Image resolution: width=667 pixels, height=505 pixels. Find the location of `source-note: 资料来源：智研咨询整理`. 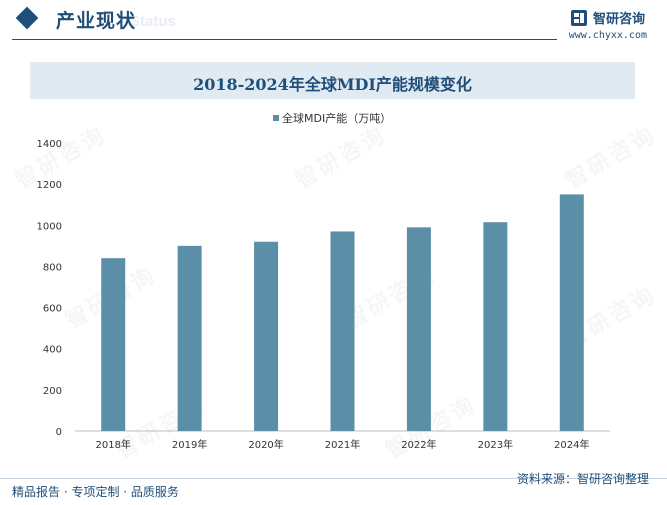

source-note: 资料来源：智研咨询整理 is located at coordinates (582, 479).